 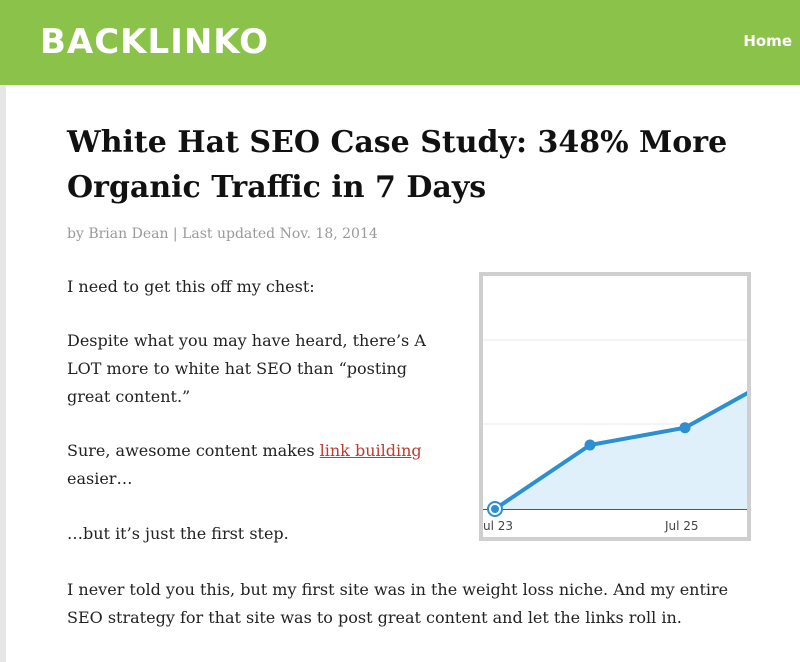 What do you see at coordinates (178, 533) in the screenshot?
I see `paragraph-4: …but it’s just the first step.` at bounding box center [178, 533].